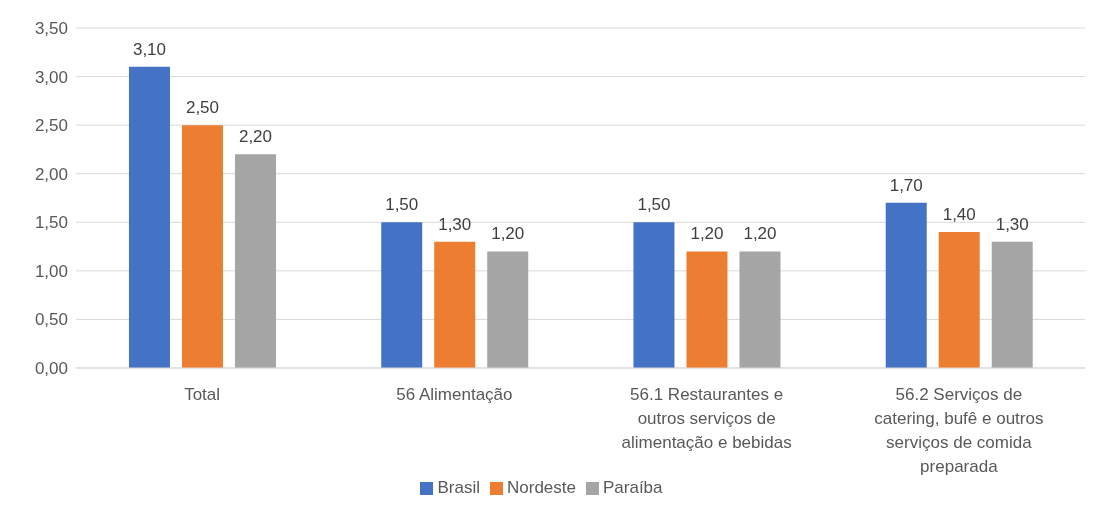  Describe the element at coordinates (202, 108) in the screenshot. I see `data-label: 2,50` at that location.